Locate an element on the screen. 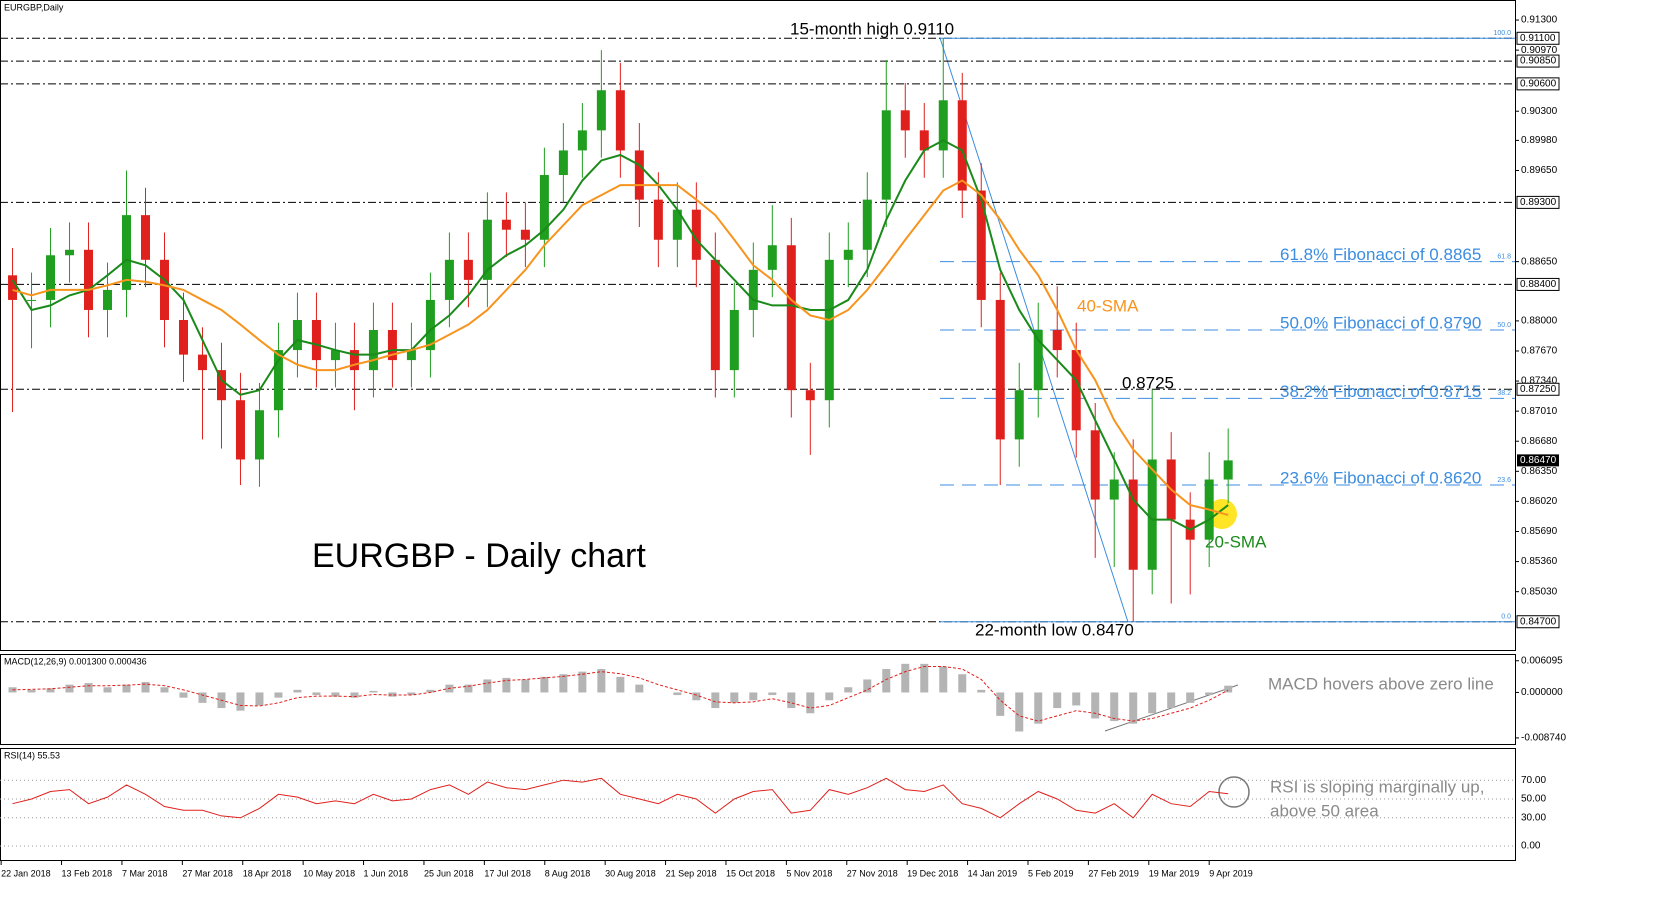 The width and height of the screenshot is (1662, 919). annotation: 15-month high 0.9110 is located at coordinates (872, 28).